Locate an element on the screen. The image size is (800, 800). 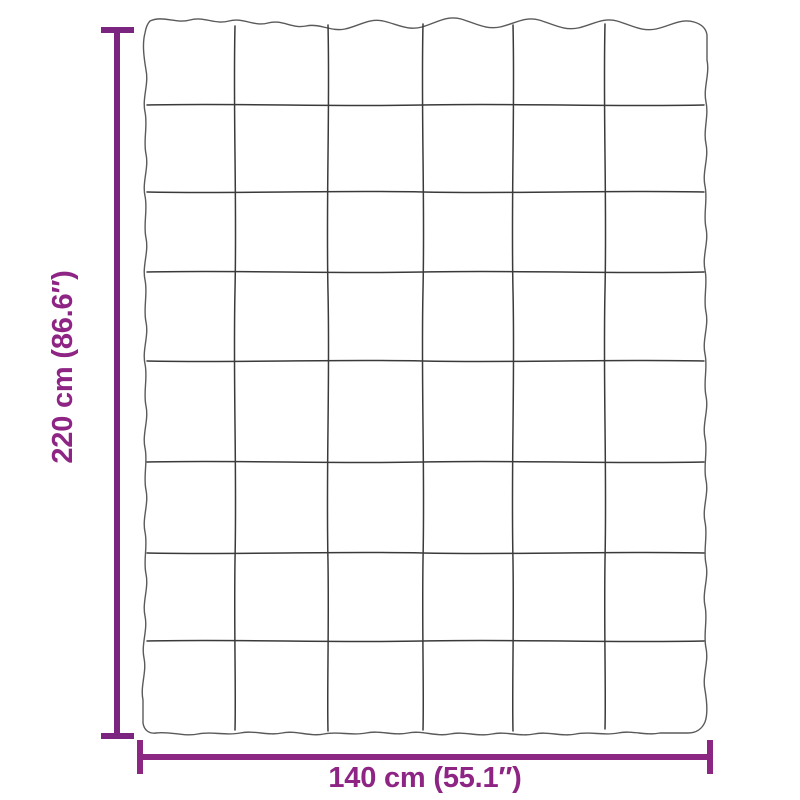
width-dimension-label: 140 cm (55.1″) is located at coordinates (425, 778).